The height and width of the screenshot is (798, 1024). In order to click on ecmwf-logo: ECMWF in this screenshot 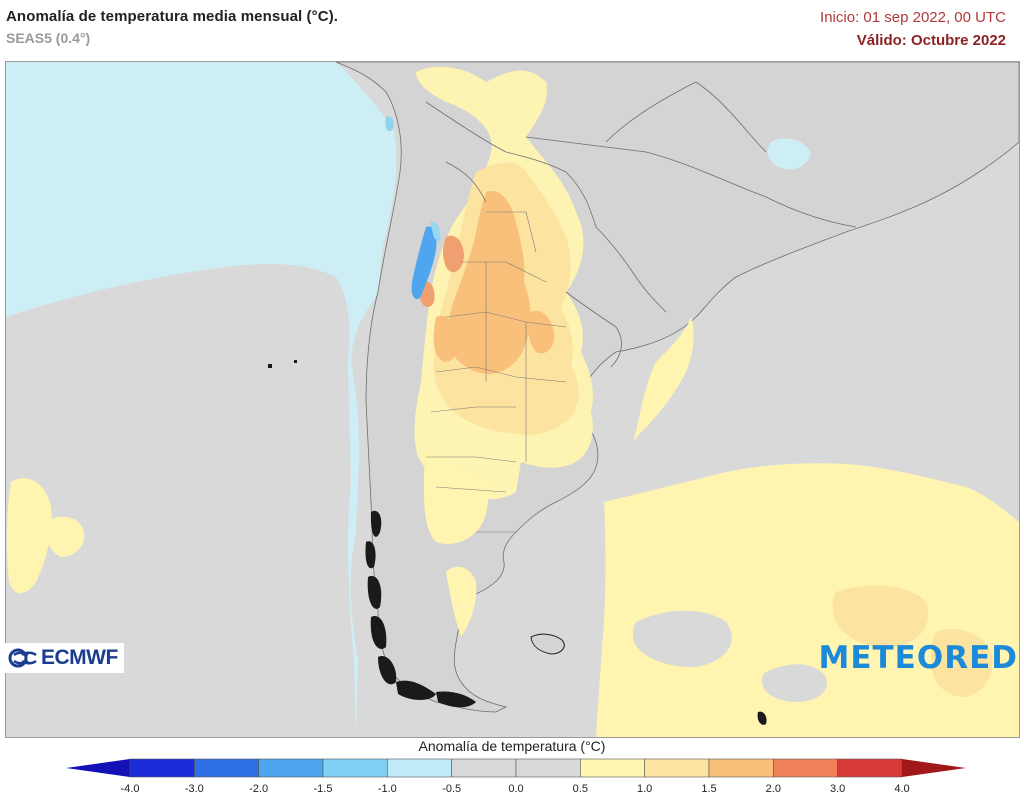, I will do `click(64, 658)`.